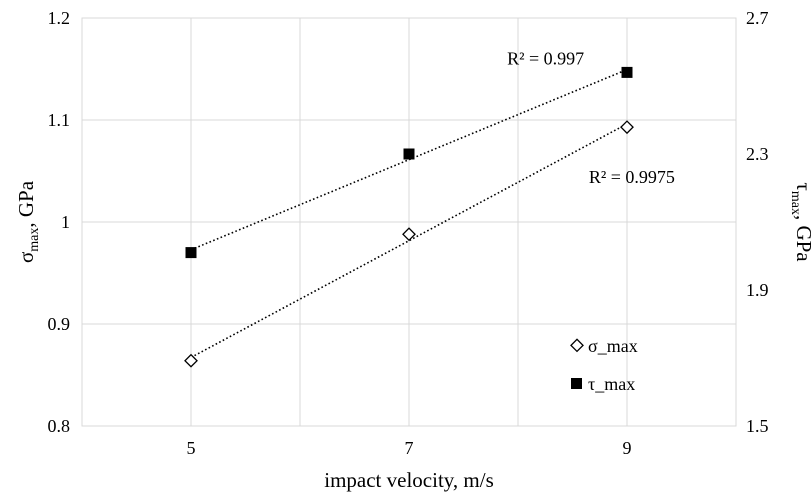 Image resolution: width=812 pixels, height=492 pixels. What do you see at coordinates (757, 18) in the screenshot?
I see `y-right-tick-label: 2.7` at bounding box center [757, 18].